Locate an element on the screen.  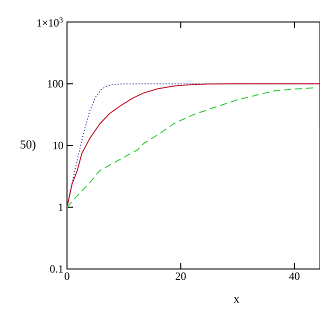
y-tick-label: 100 is located at coordinates (56, 84).